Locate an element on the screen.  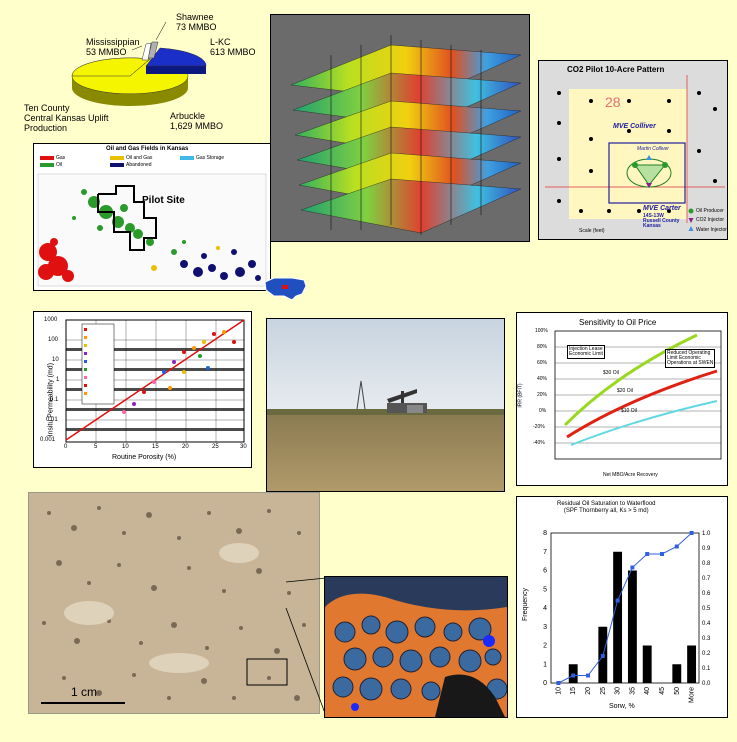
perm-ytick-0.1: 0.1 is located at coordinates (54, 400).